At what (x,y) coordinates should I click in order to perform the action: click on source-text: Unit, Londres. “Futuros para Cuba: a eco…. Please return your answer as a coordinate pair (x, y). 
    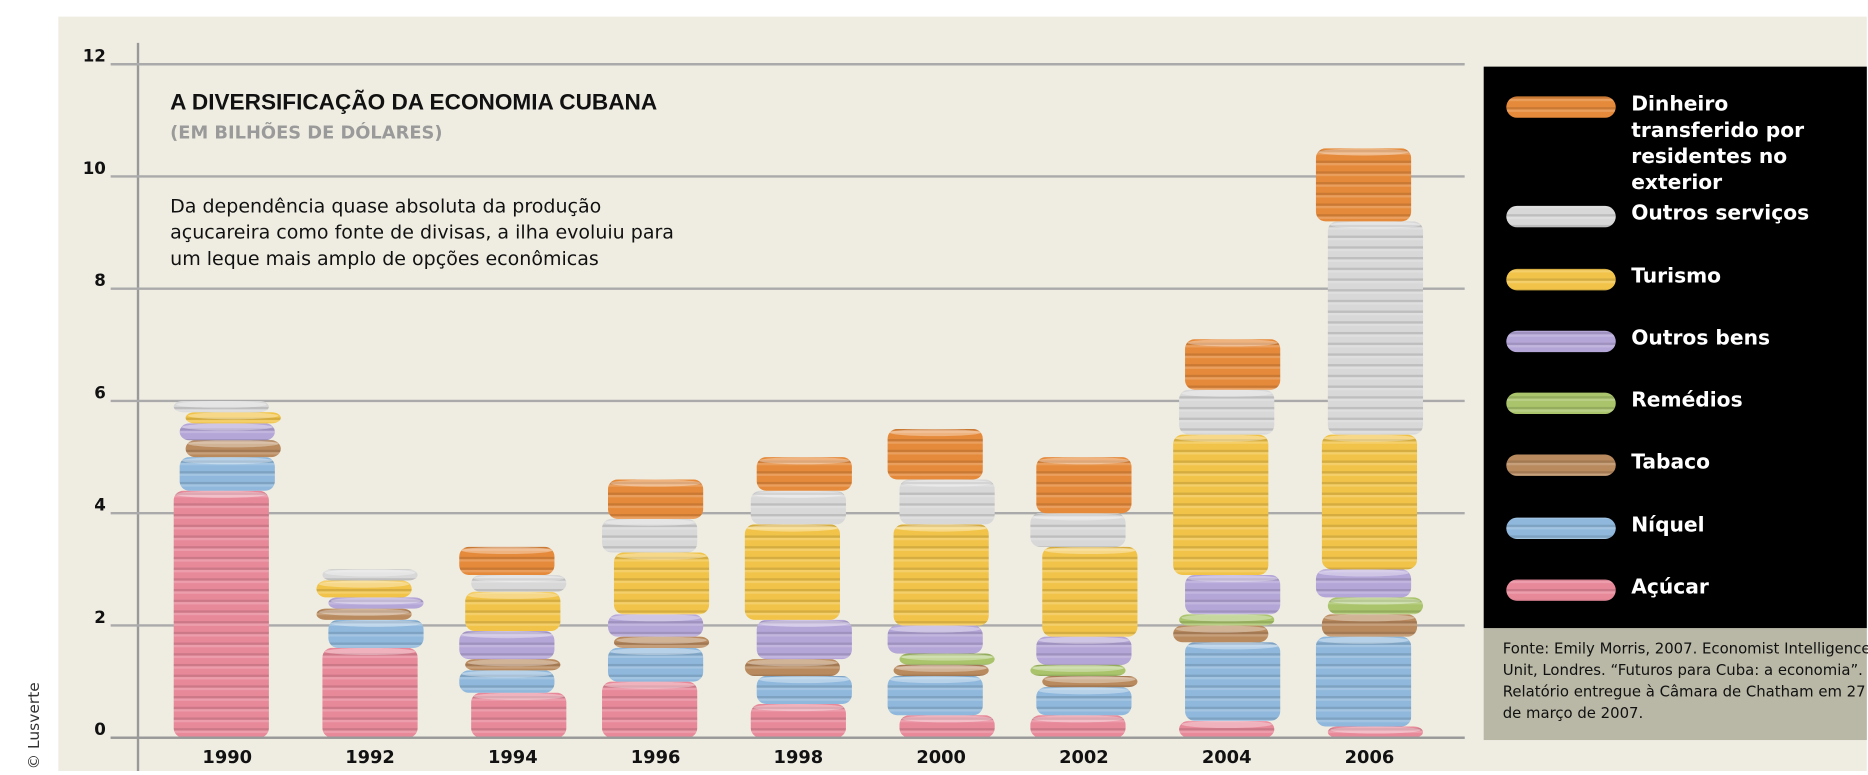
    Looking at the image, I should click on (1683, 670).